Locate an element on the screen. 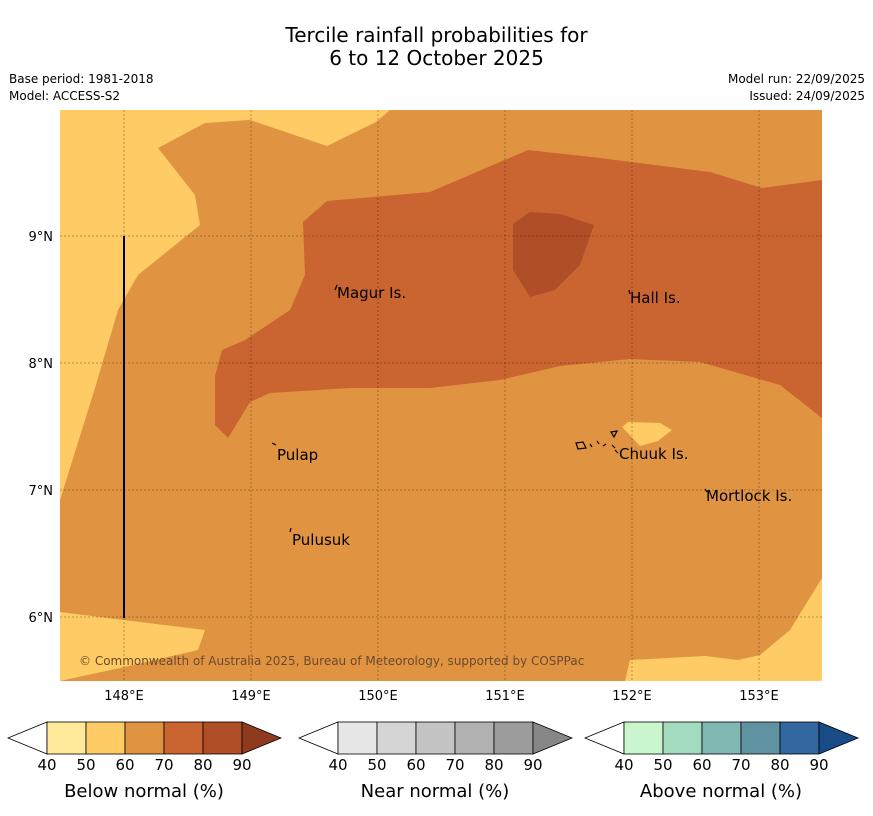  legend-below-arrow-low is located at coordinates (27, 738).